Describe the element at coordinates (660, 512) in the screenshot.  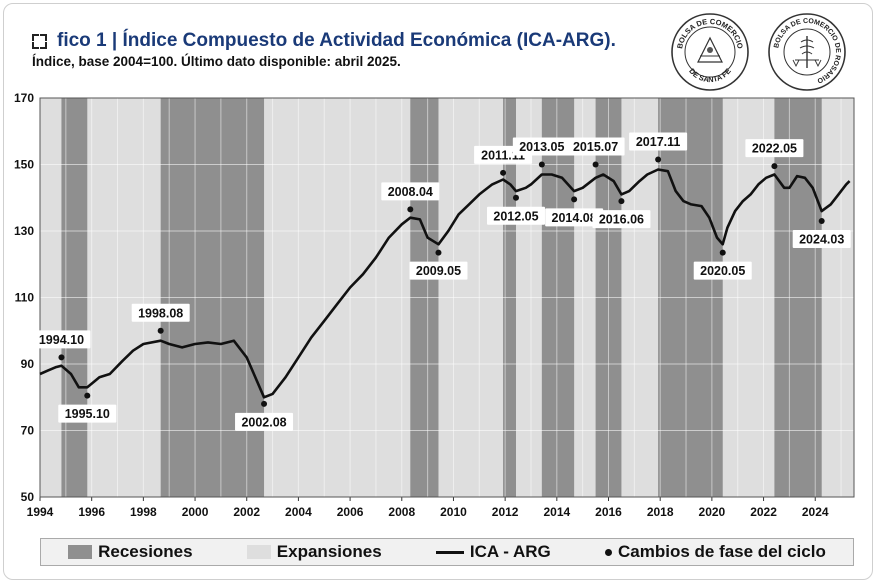
I see `x-tick-label: 2018` at that location.